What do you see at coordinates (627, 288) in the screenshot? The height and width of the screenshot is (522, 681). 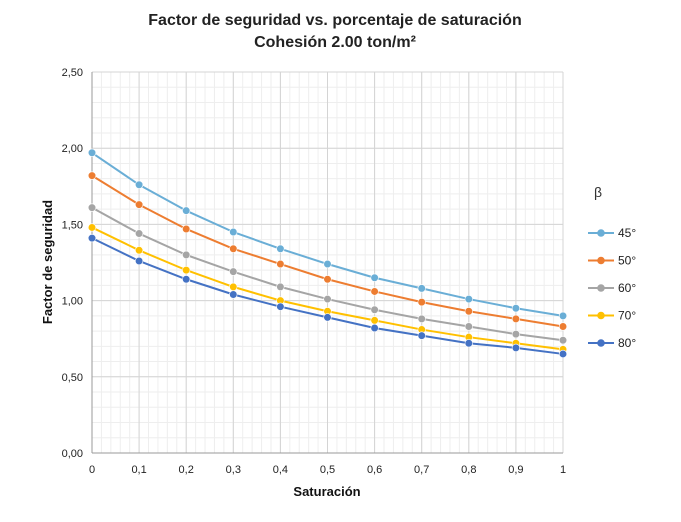 I see `legend-label: 60°` at bounding box center [627, 288].